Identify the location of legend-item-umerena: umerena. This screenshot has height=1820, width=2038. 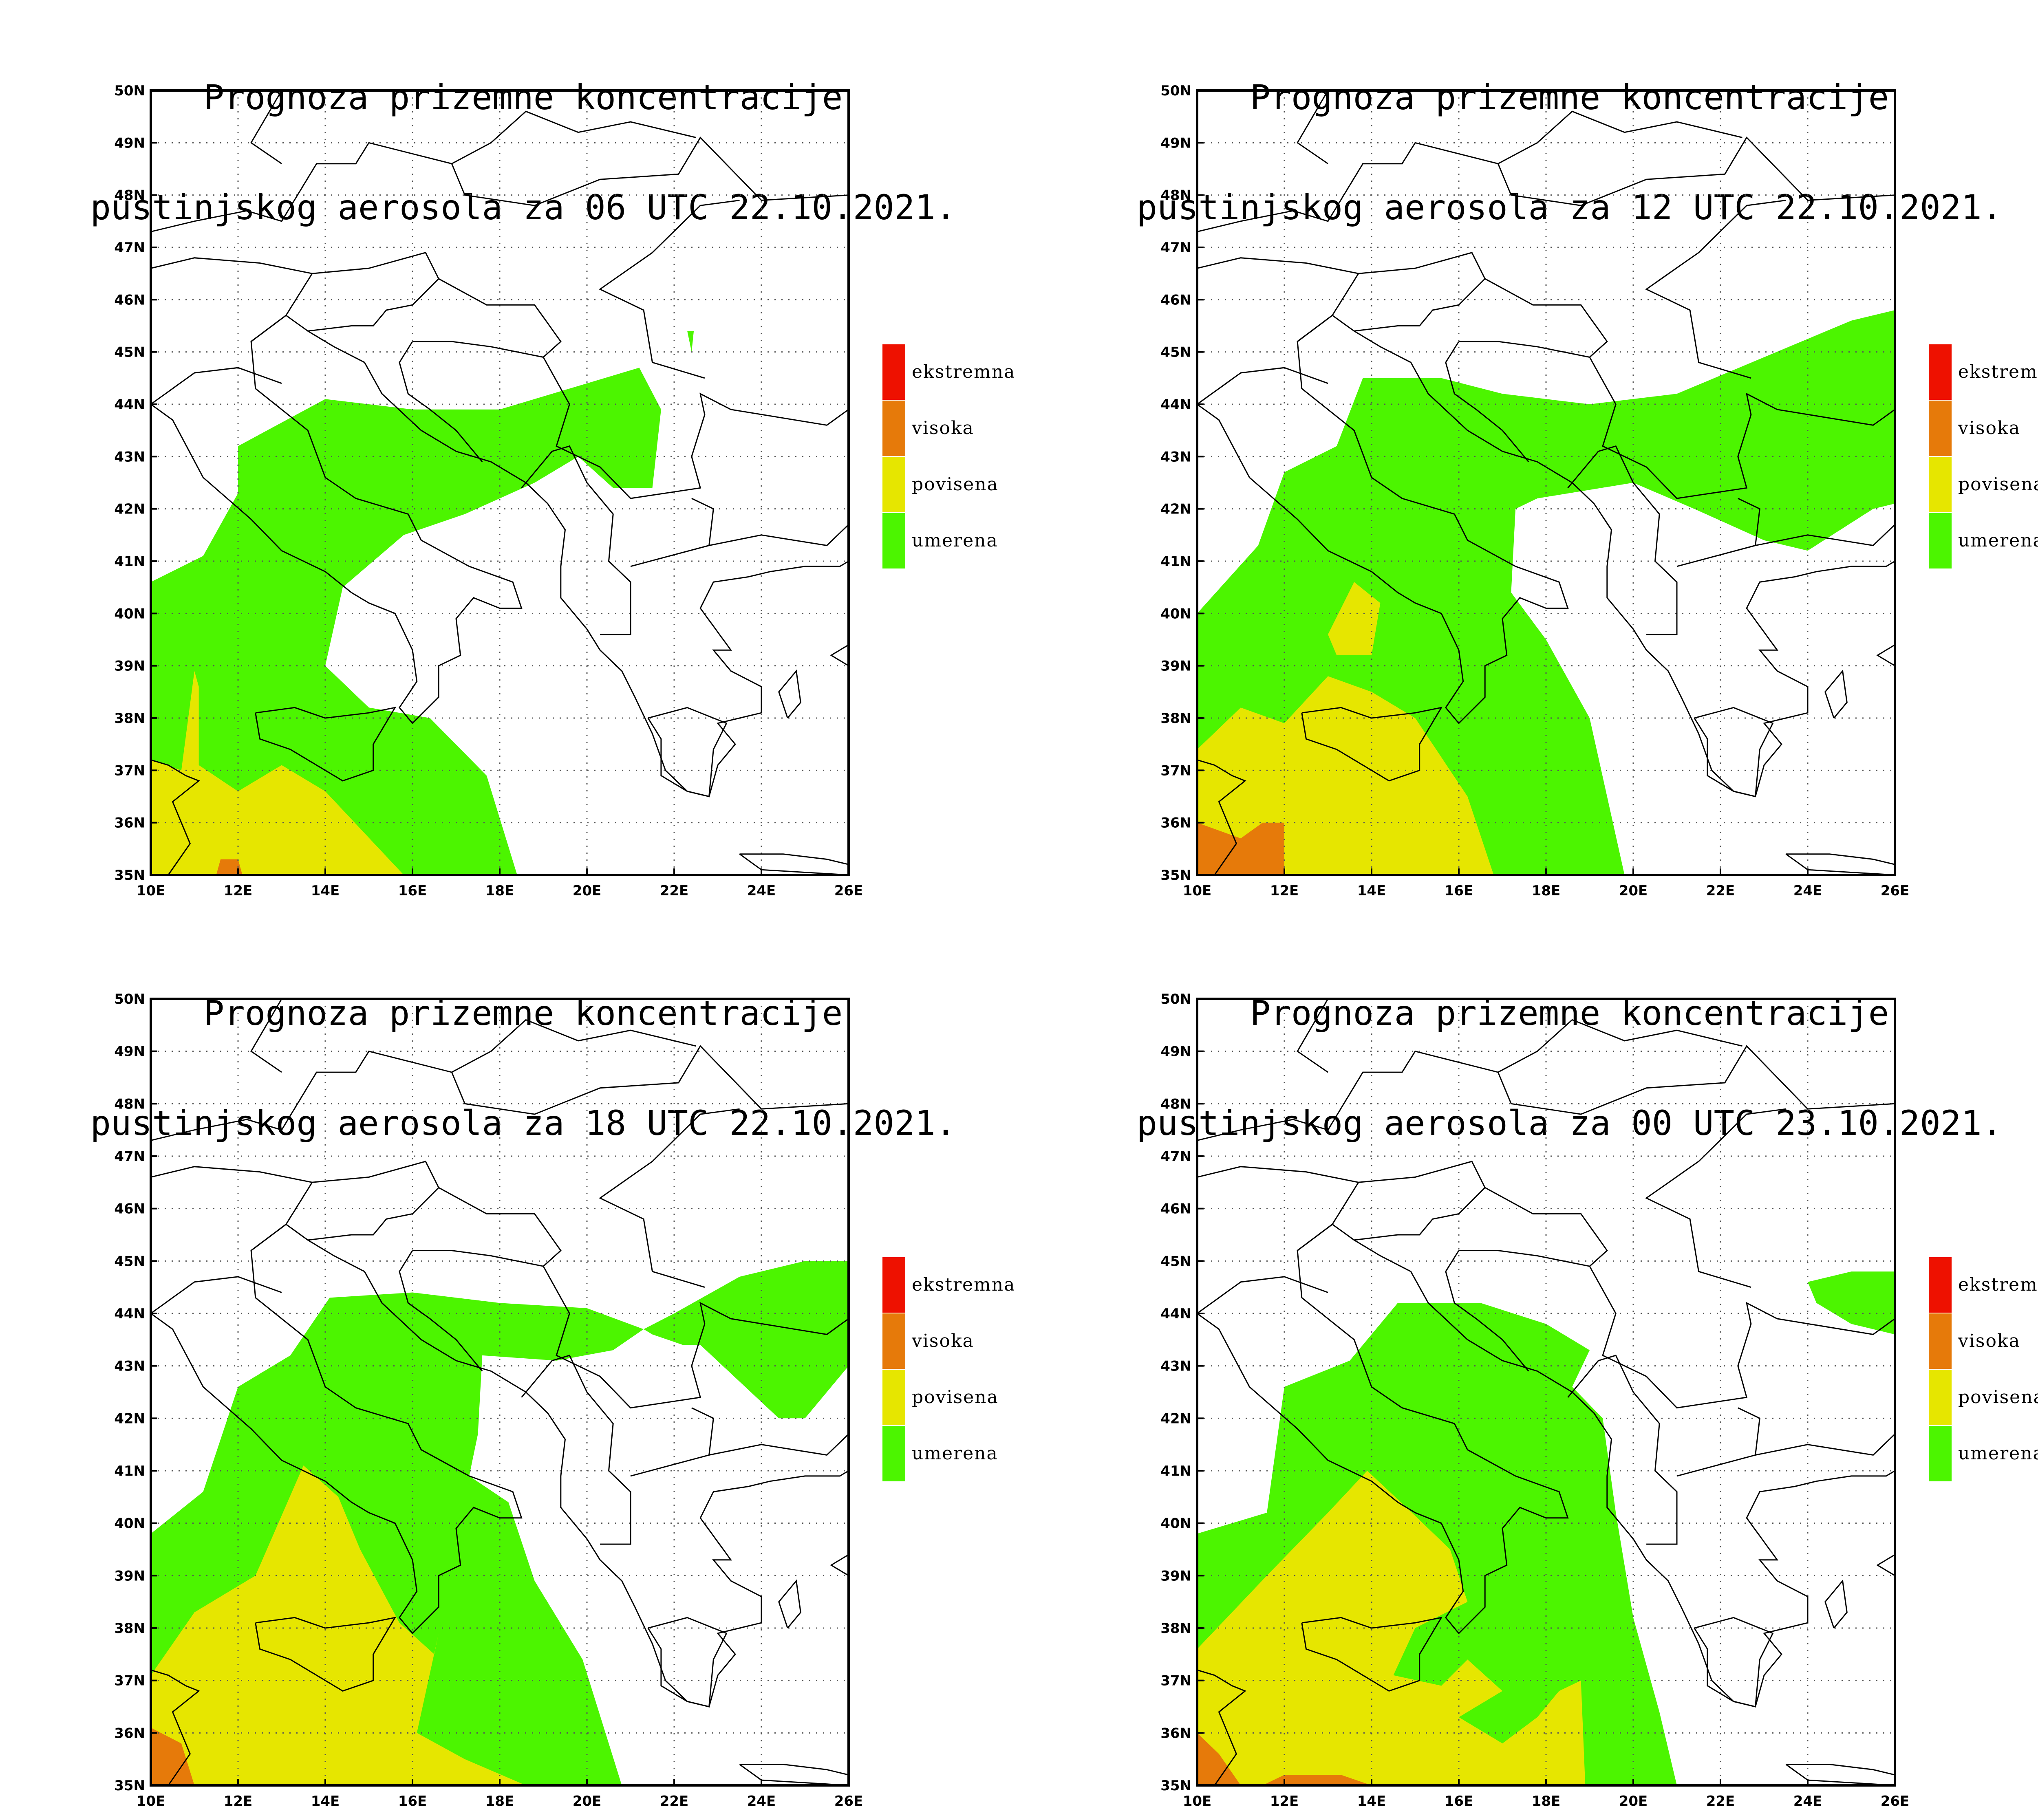
(1984, 1454).